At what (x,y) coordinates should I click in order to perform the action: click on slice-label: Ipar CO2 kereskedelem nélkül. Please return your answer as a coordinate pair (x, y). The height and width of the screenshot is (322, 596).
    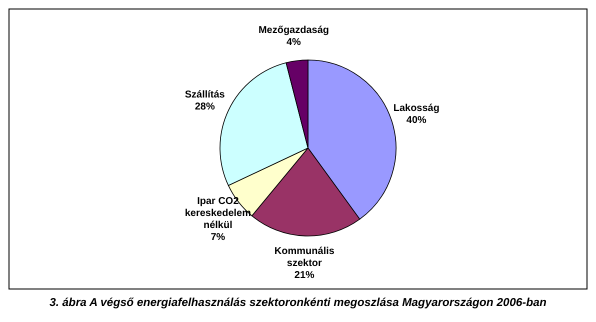
    Looking at the image, I should click on (218, 213).